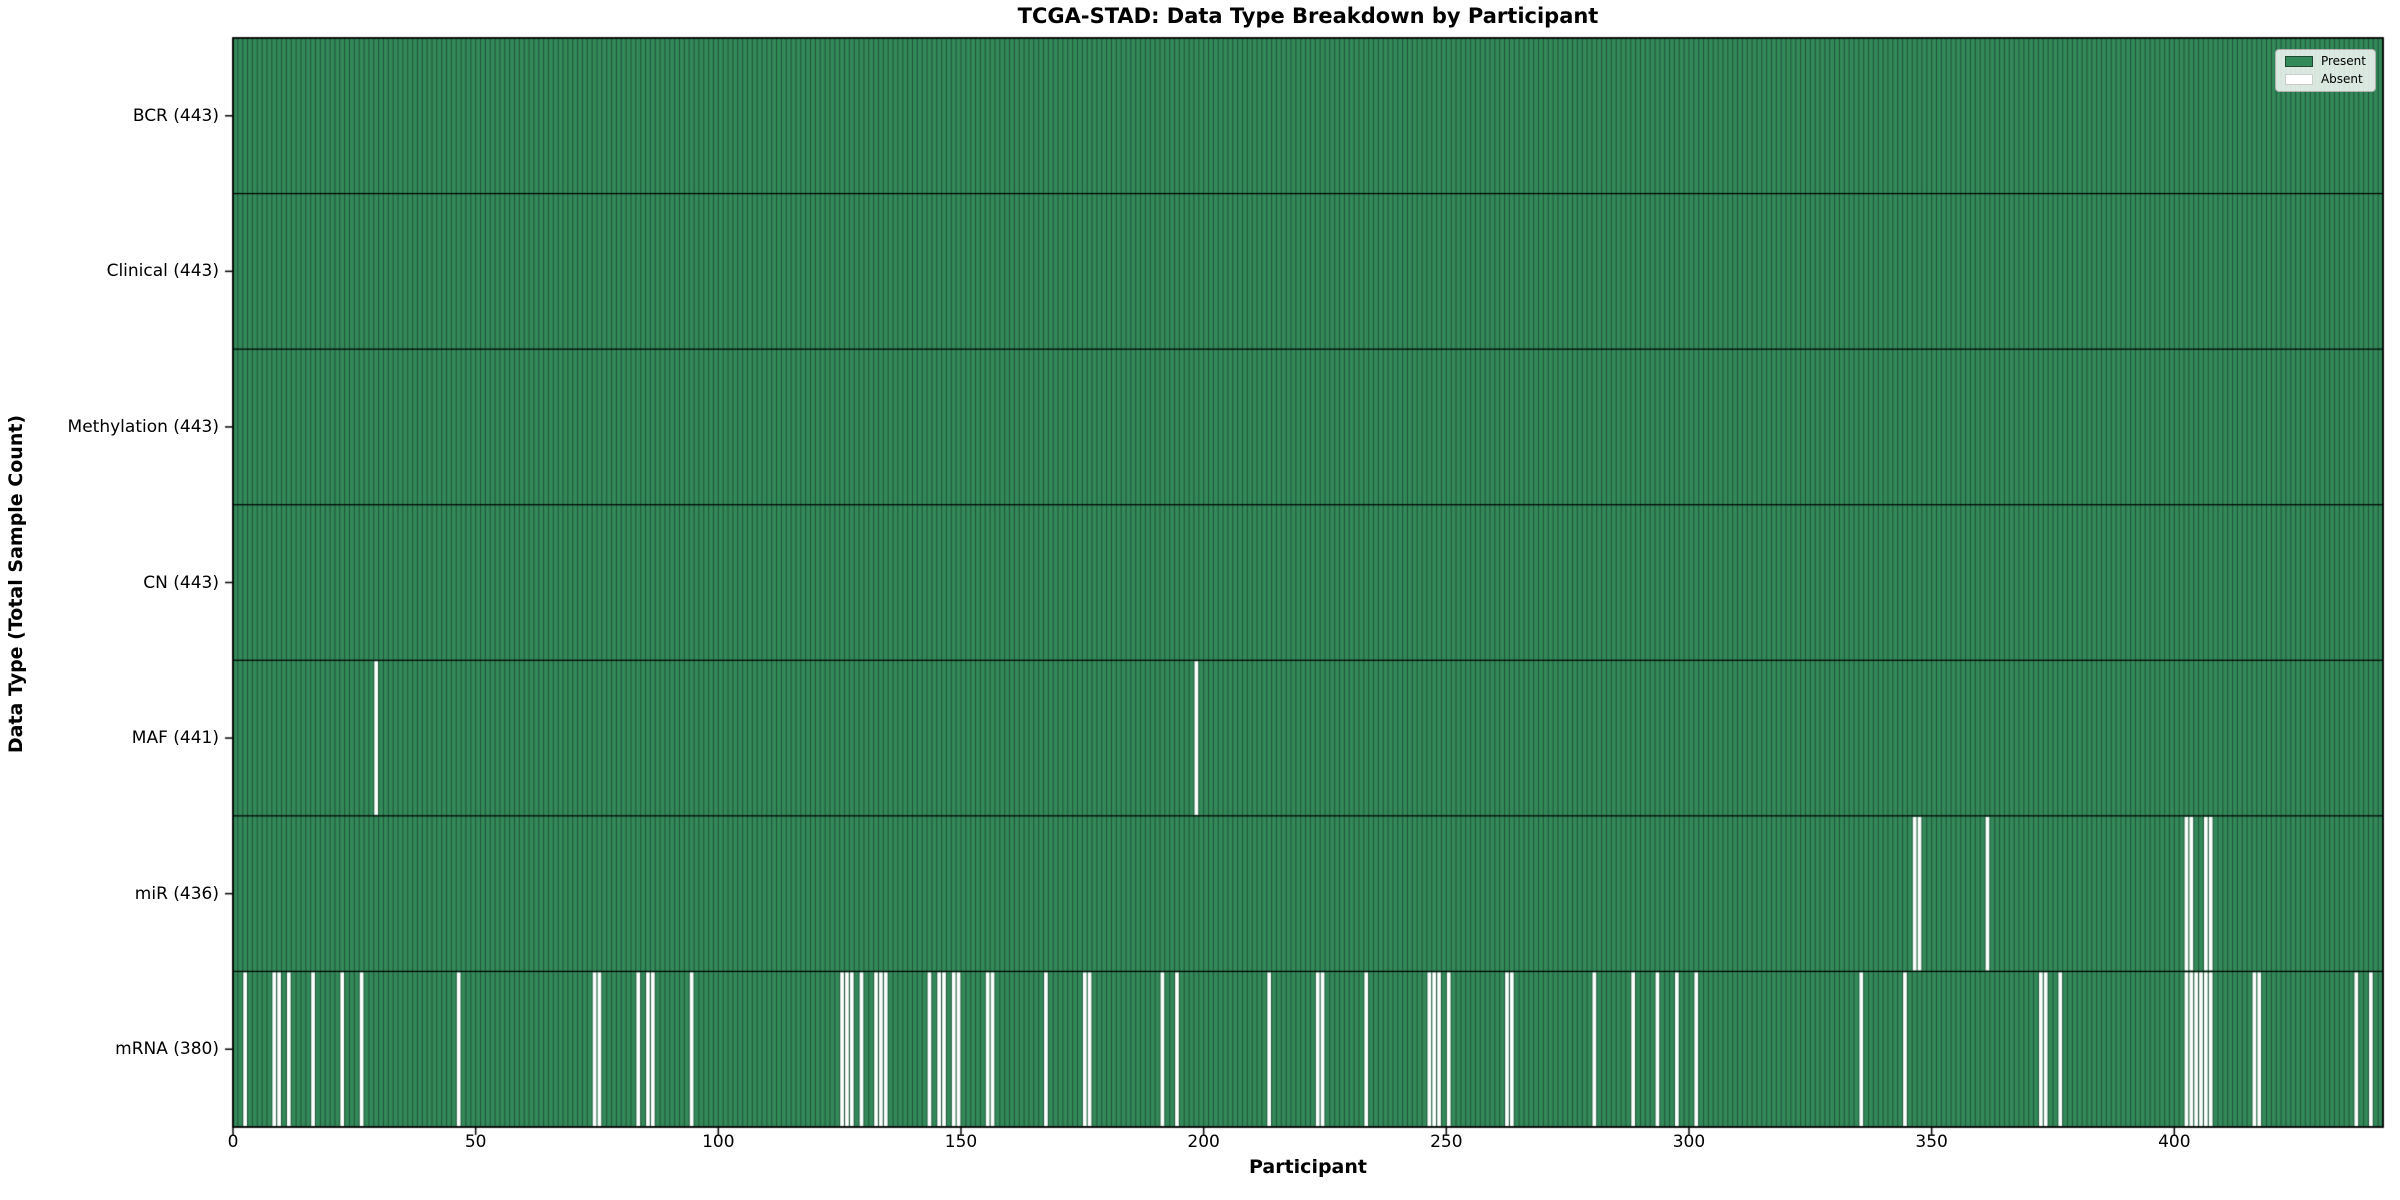 The image size is (2400, 1200). I want to click on x-tick-label: 200, so click(1203, 1142).